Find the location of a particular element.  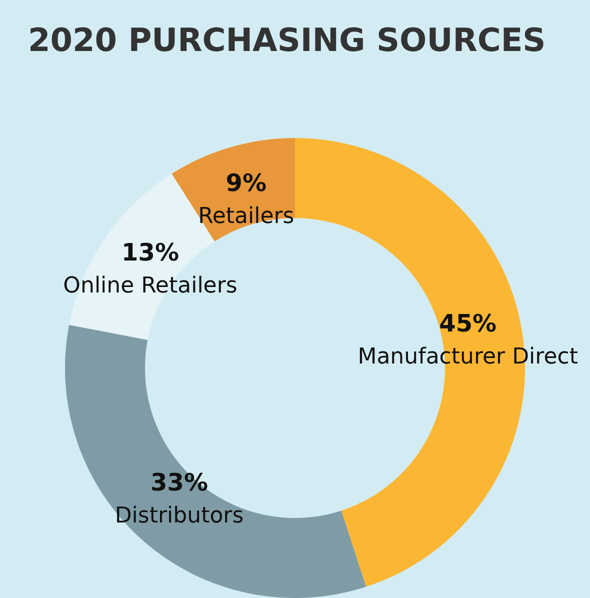

data-label: 45% is located at coordinates (468, 324).